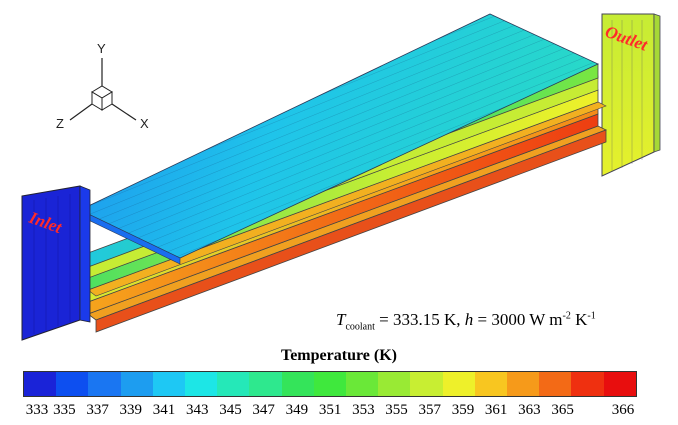  I want to click on colorbar-tick-label: 366, so click(623, 410).